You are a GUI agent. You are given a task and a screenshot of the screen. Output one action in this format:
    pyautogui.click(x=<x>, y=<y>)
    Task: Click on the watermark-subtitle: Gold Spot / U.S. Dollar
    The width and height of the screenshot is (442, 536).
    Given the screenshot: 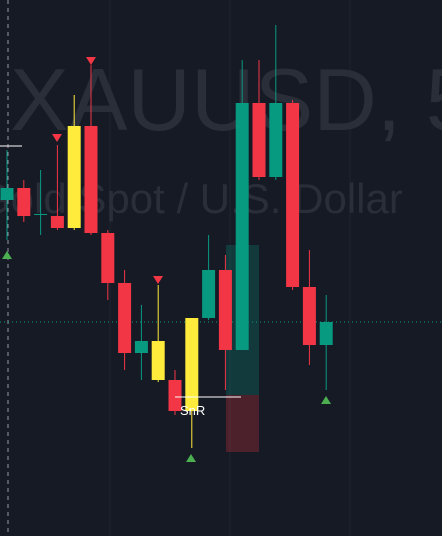 What is the action you would take?
    pyautogui.click(x=201, y=198)
    